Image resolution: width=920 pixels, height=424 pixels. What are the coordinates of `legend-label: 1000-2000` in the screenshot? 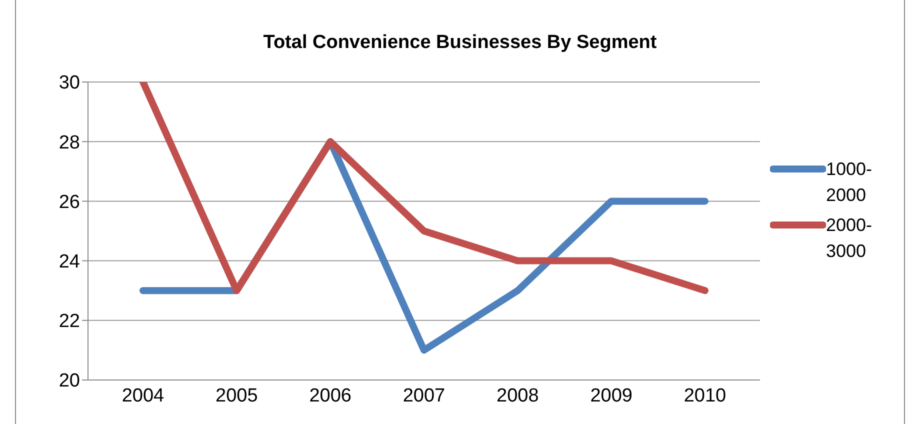 It's located at (850, 182).